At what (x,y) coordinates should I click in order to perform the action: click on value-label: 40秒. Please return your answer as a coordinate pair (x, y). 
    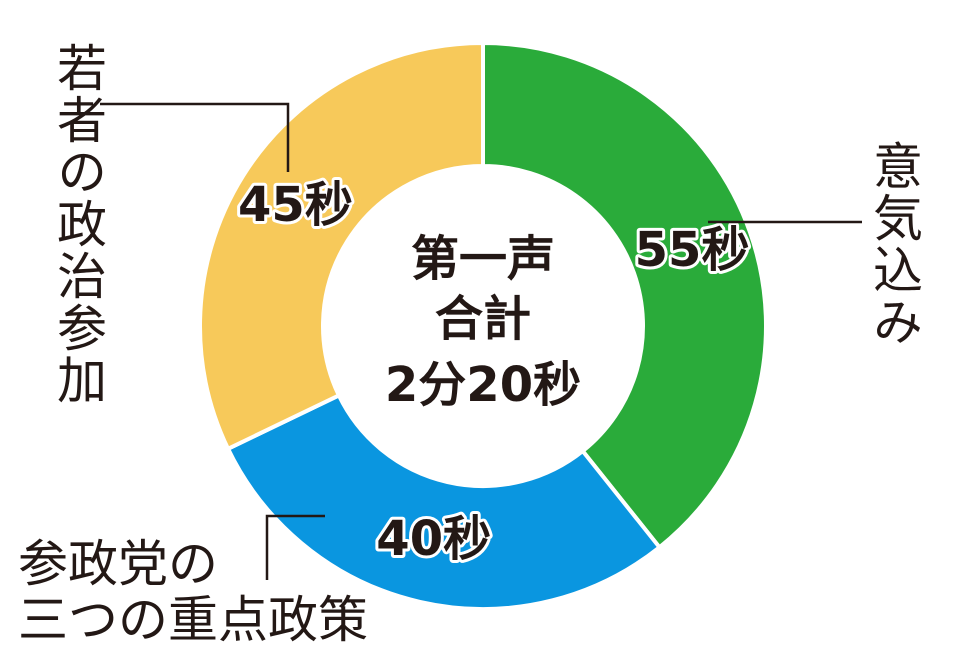
    Looking at the image, I should click on (433, 539).